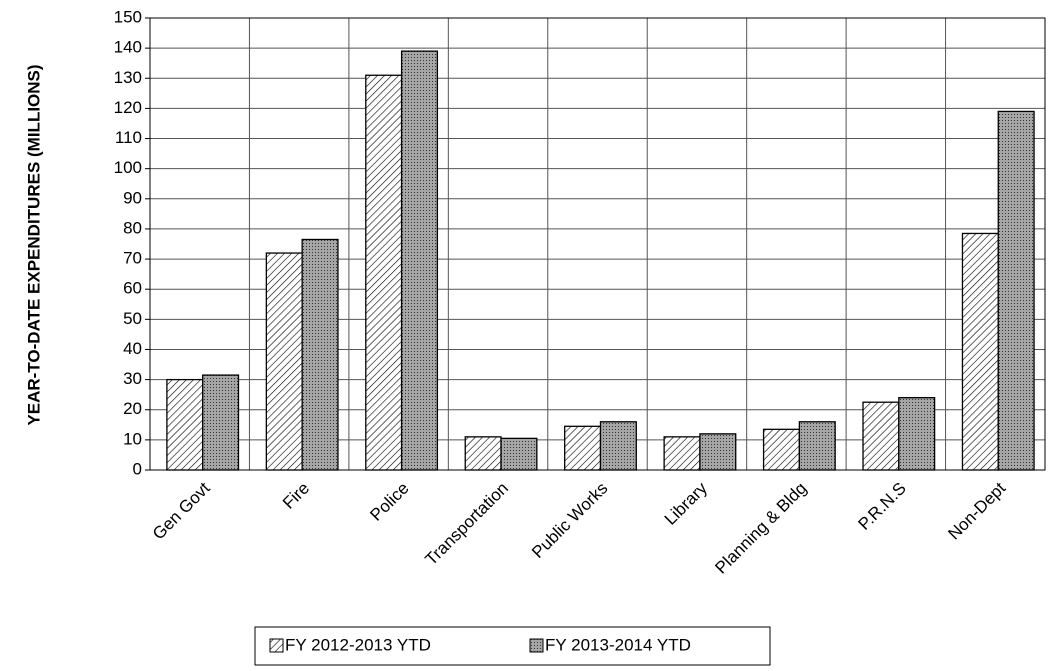  Describe the element at coordinates (181, 510) in the screenshot. I see `x-tick-label: Gen Govt` at that location.